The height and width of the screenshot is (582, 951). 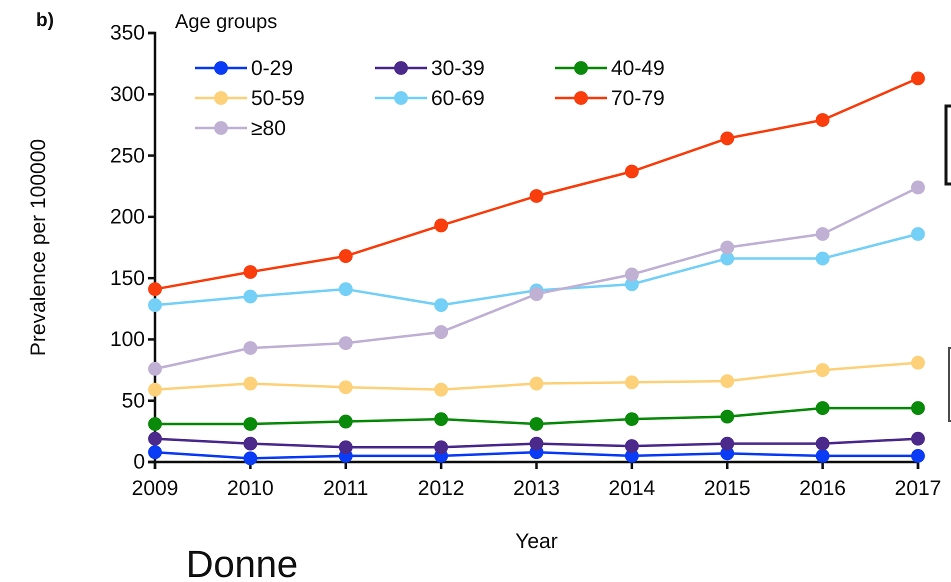 I want to click on y-tick-label: 250, so click(x=127, y=156).